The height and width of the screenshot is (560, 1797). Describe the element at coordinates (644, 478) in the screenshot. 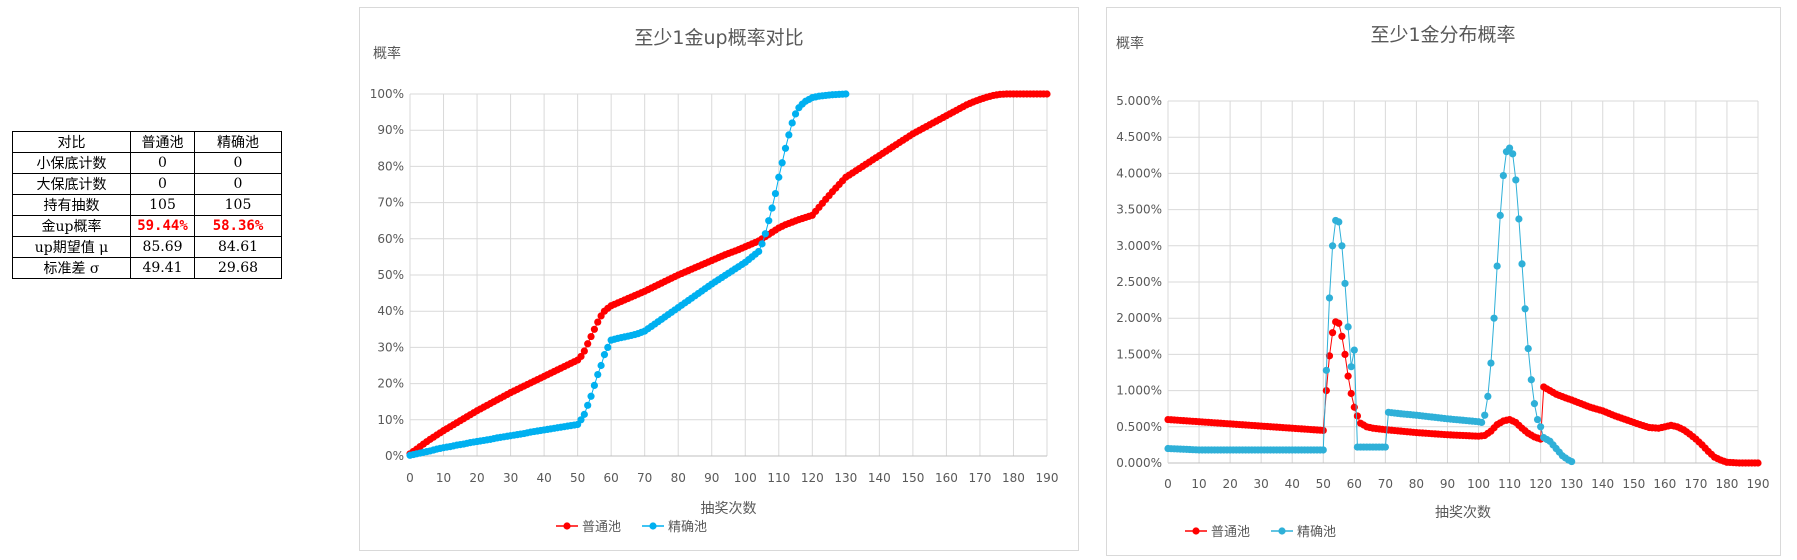

I see `x-tick-label: 70` at that location.